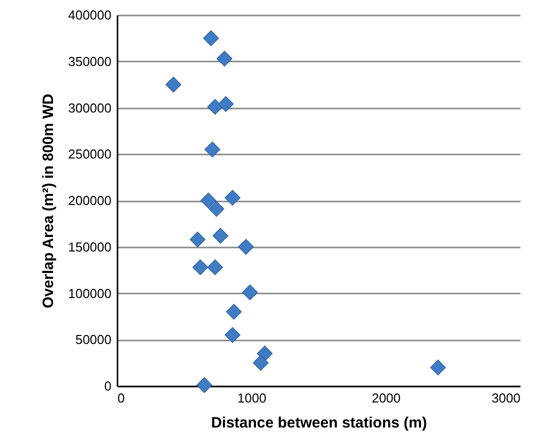  Describe the element at coordinates (506, 398) in the screenshot. I see `x-tick-label: 3000` at that location.